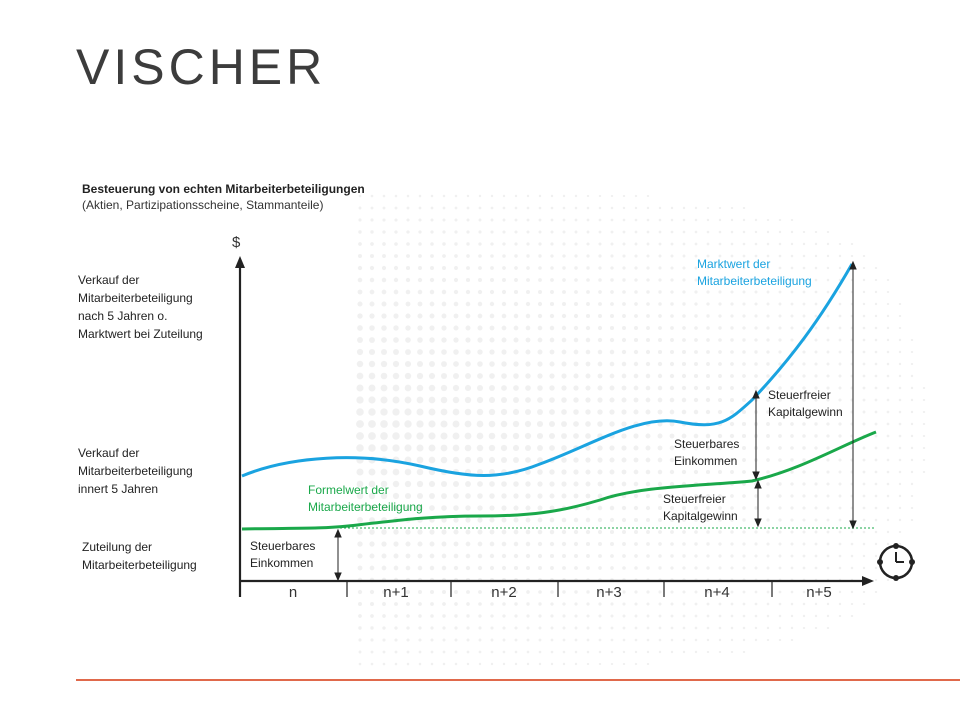  Describe the element at coordinates (240, 262) in the screenshot. I see `y-axis-arrow` at that location.